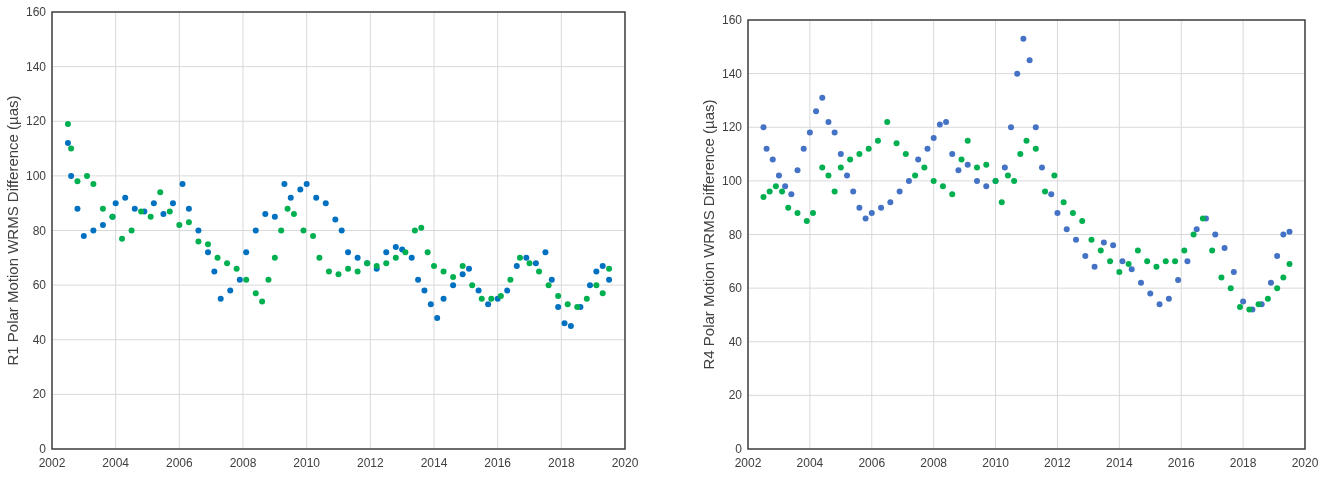 The image size is (1339, 485). Describe the element at coordinates (12, 230) in the screenshot. I see `y-axis-title: R1 Polar Motion WRMS Difference (µas)` at that location.